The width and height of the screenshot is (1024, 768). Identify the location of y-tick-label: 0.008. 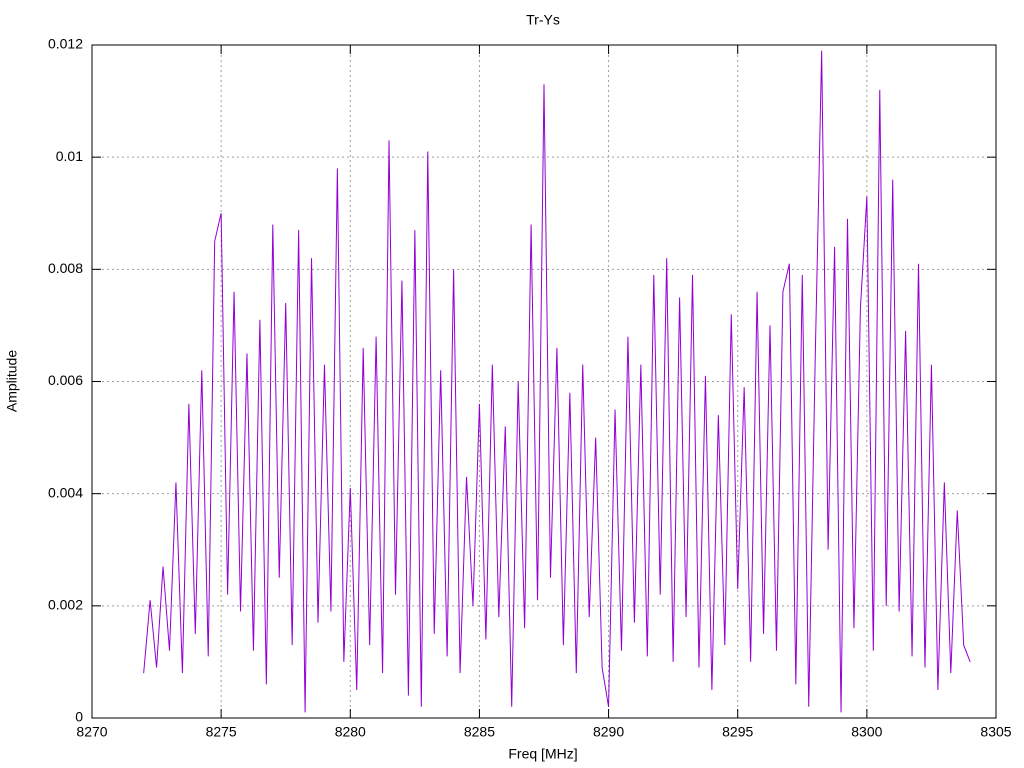
(65, 268).